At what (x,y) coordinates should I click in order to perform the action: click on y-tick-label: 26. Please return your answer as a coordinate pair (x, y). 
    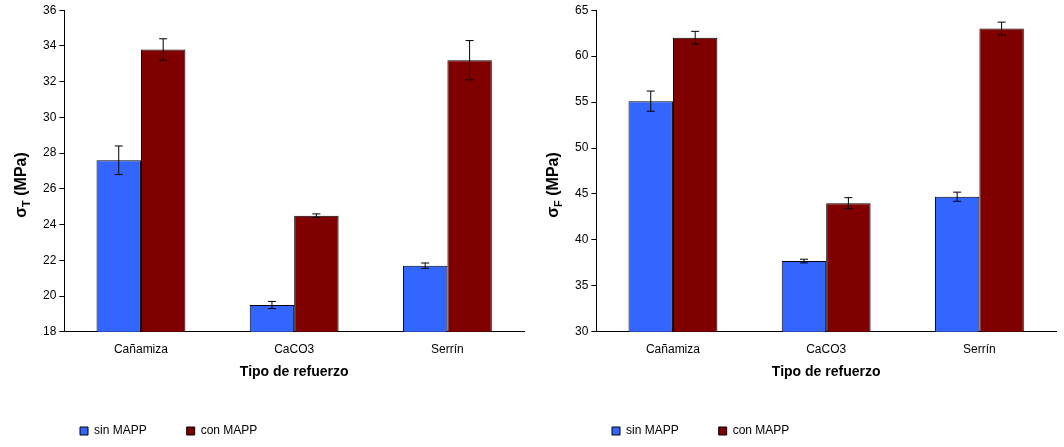
    Looking at the image, I should click on (49, 188).